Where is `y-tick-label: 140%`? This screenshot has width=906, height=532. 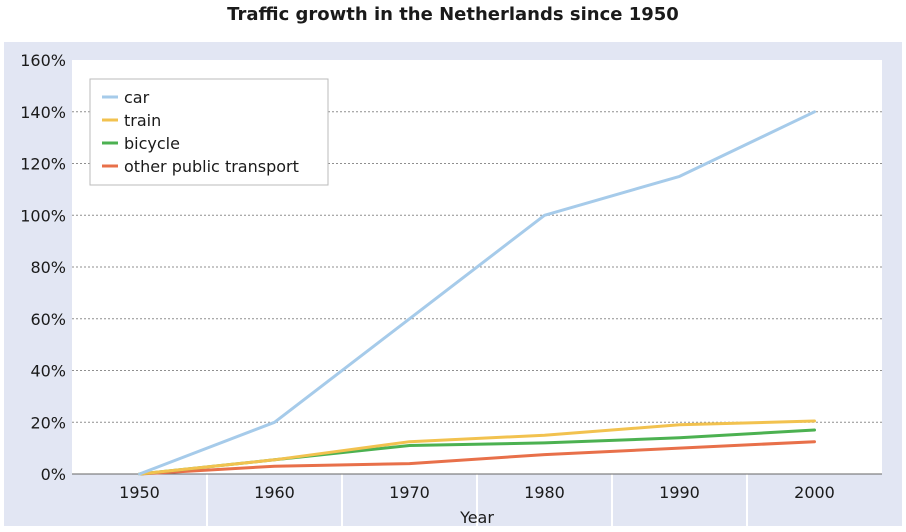 y-tick-label: 140% is located at coordinates (43, 112).